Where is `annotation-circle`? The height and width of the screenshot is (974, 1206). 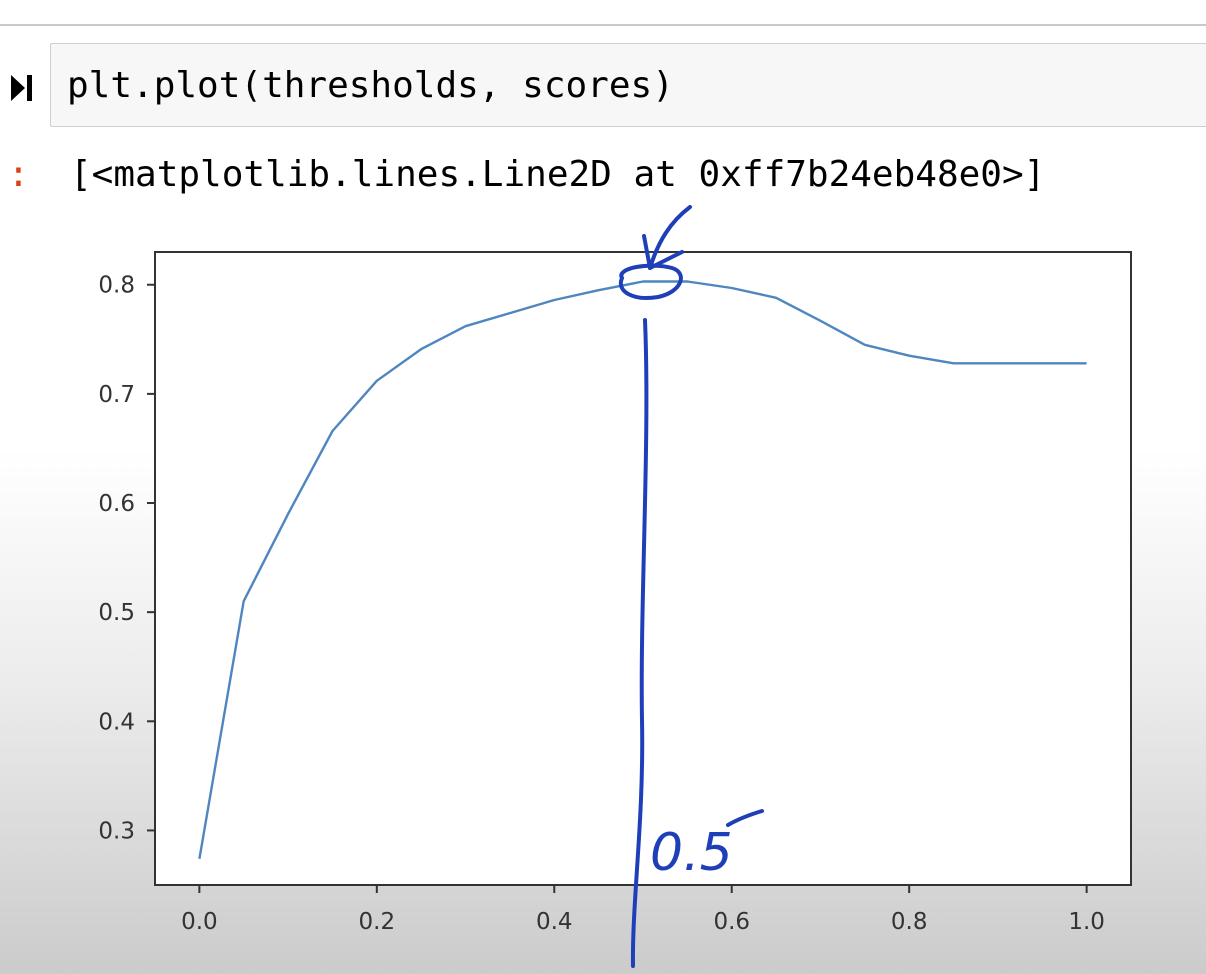
annotation-circle is located at coordinates (650, 281).